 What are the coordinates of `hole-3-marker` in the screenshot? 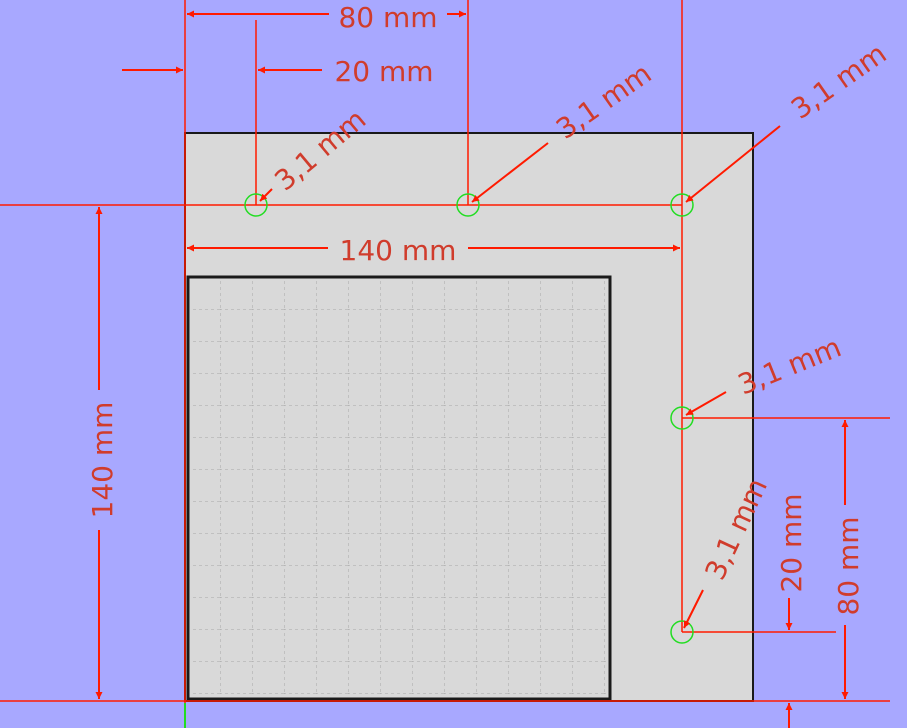 It's located at (682, 205).